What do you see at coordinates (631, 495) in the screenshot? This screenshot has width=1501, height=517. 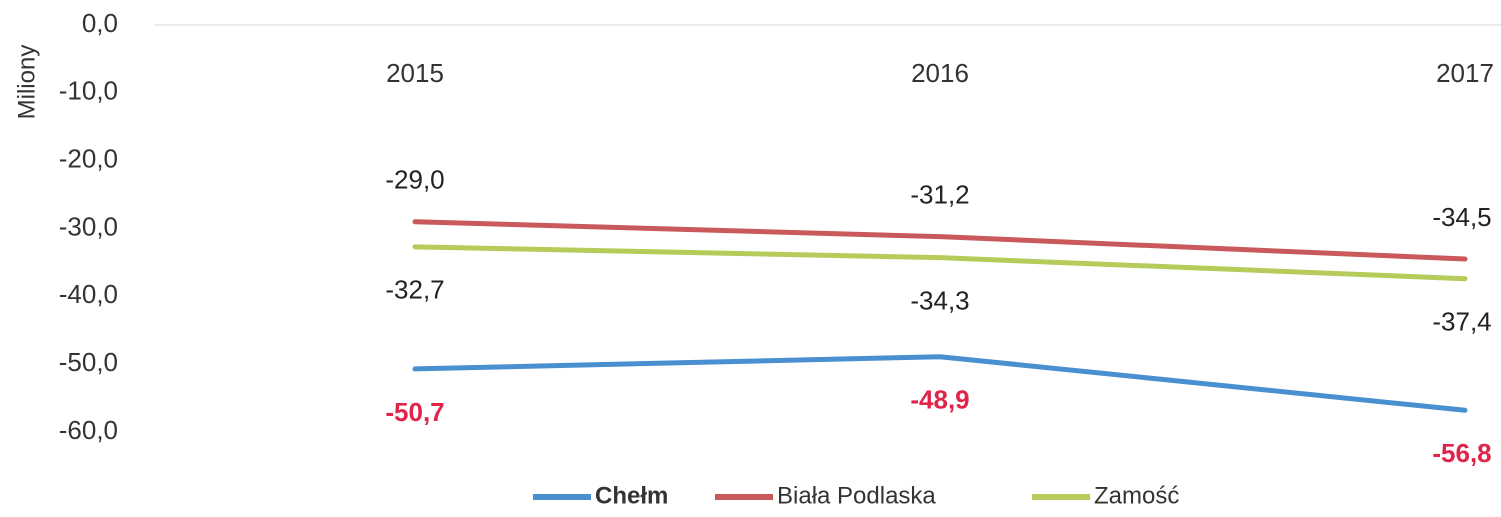 I see `legend-label: Chełm` at bounding box center [631, 495].